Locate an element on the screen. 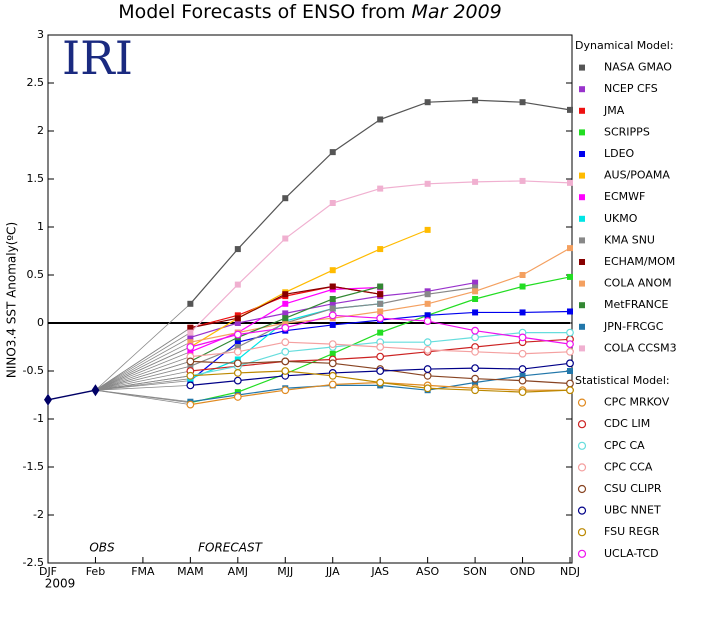  legend-label: CPC MRKOV is located at coordinates (637, 402).